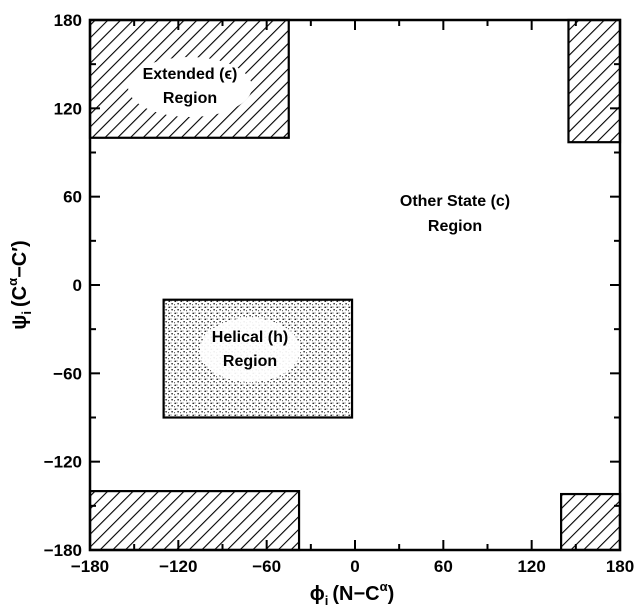 The image size is (637, 613). Describe the element at coordinates (20, 322) in the screenshot. I see `y-axis-symbol: ψ` at that location.